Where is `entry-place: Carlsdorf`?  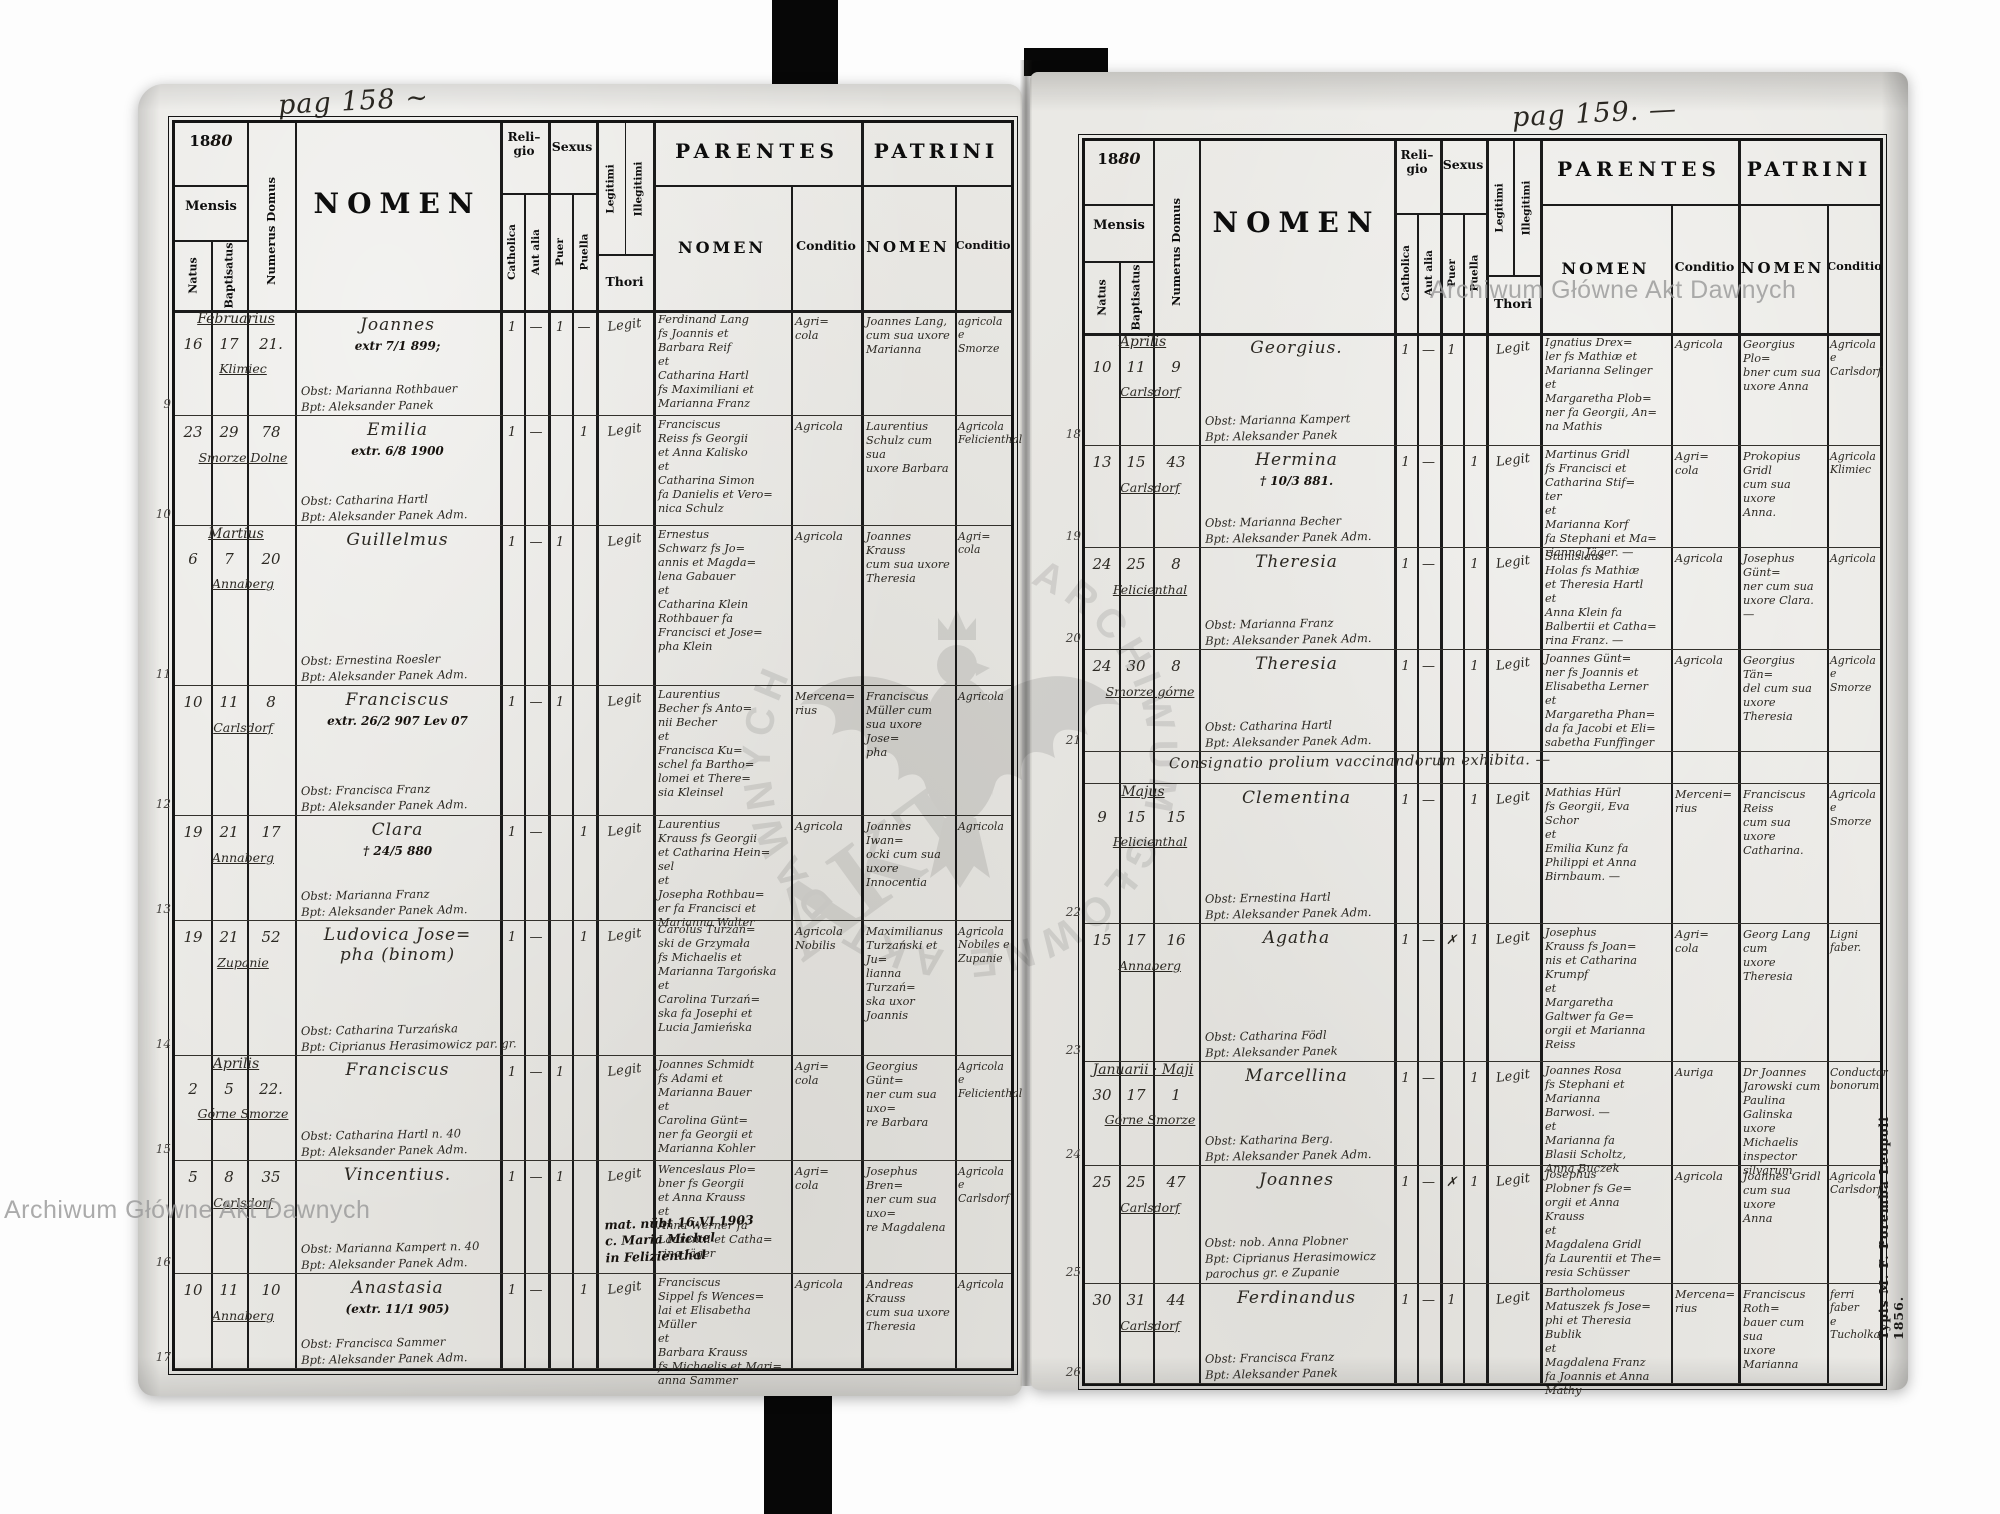
entry-place: Carlsdorf is located at coordinates (243, 1202).